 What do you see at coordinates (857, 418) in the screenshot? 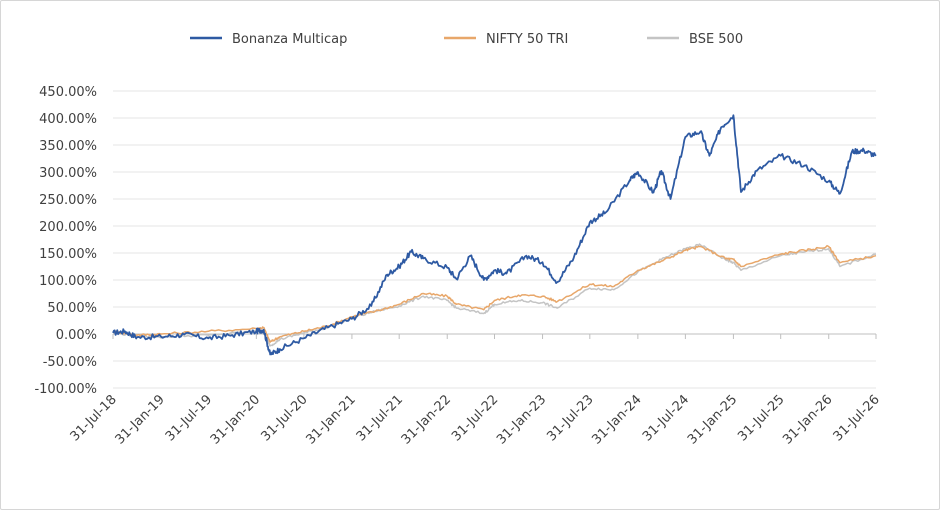
I see `x-tick-label: 31-Jul-26` at bounding box center [857, 418].